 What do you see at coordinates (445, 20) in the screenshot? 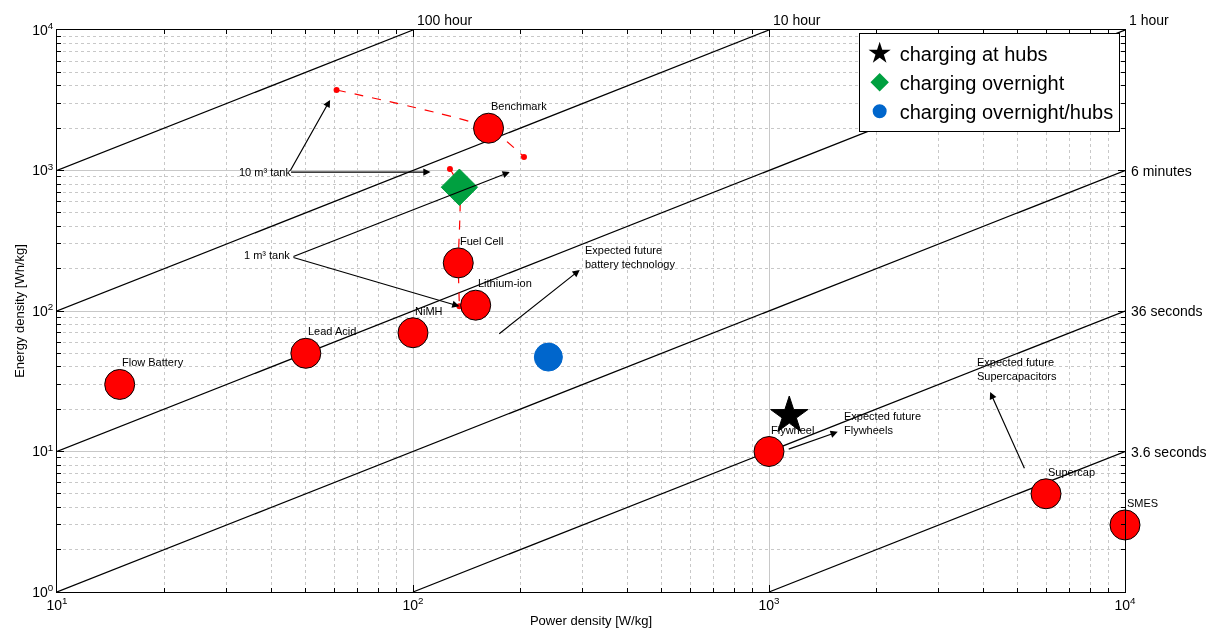
I see `series-label: 100 hour` at bounding box center [445, 20].